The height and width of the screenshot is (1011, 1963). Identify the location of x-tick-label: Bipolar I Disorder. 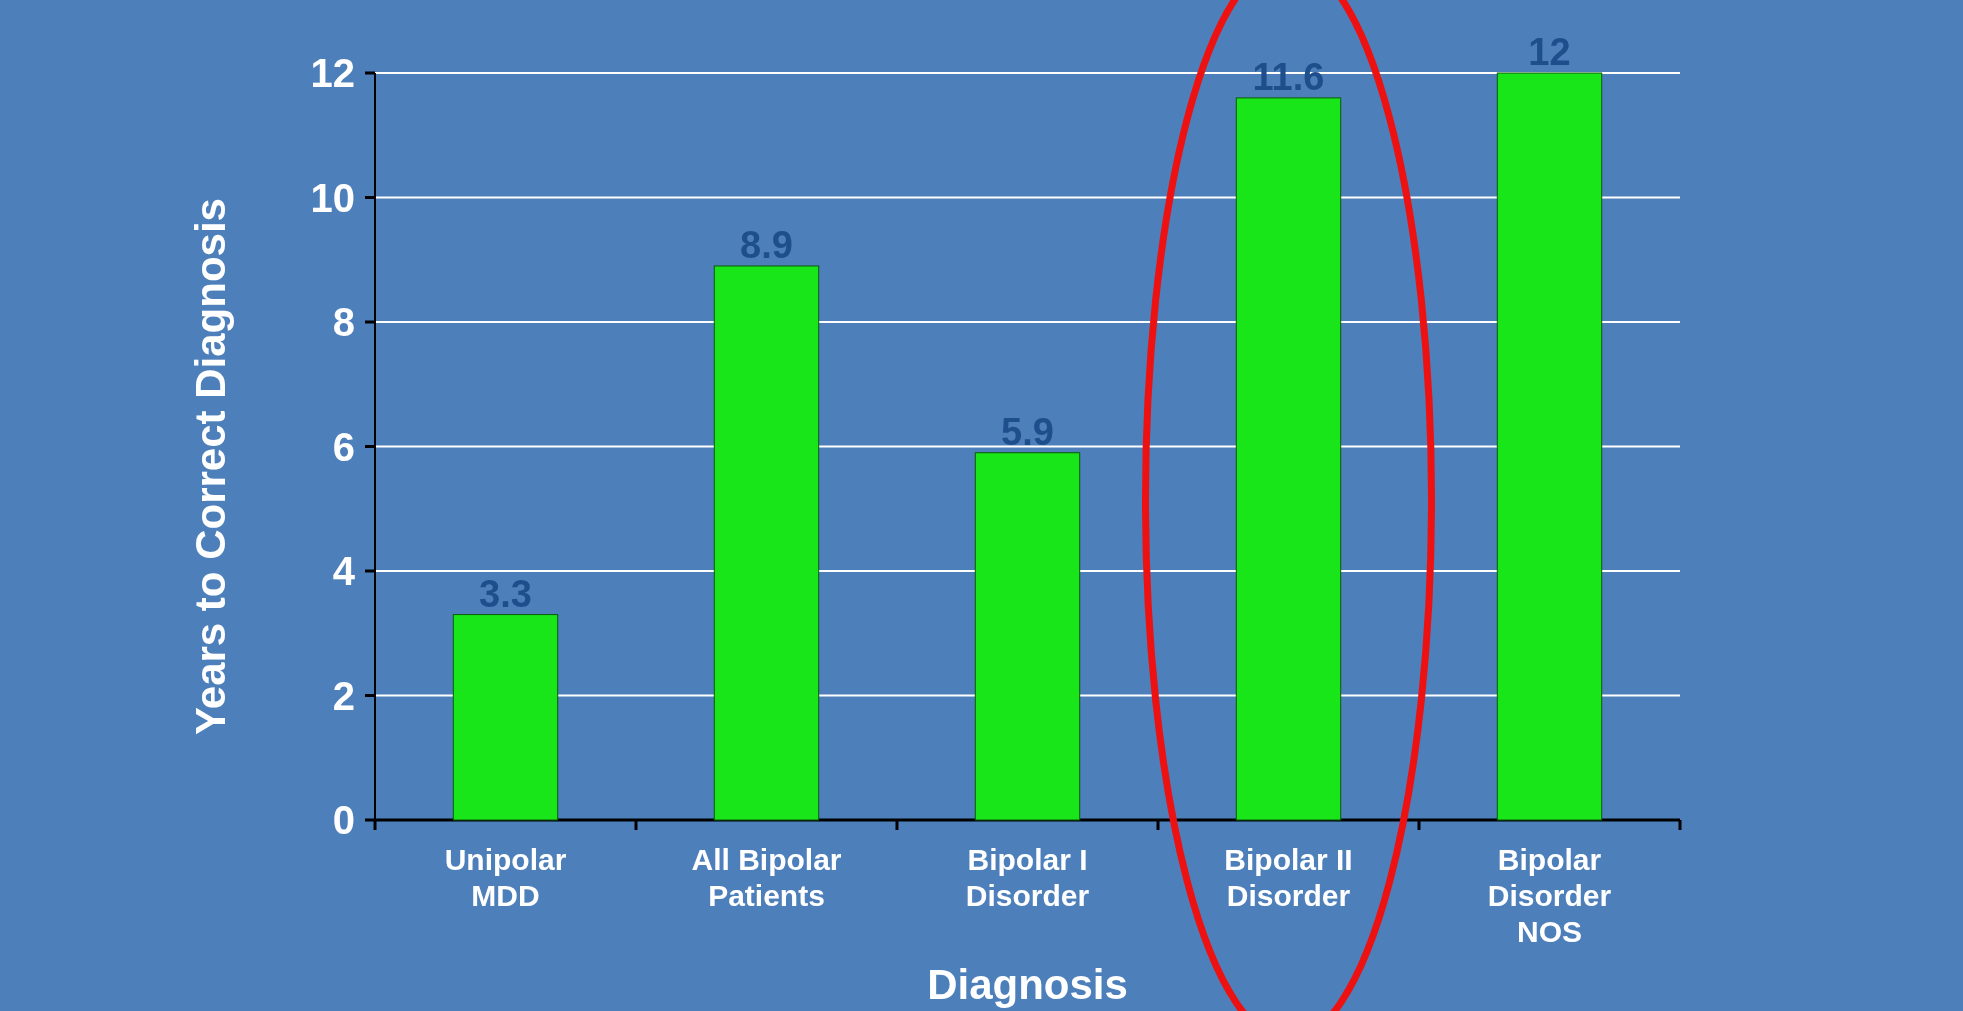
(1027, 877).